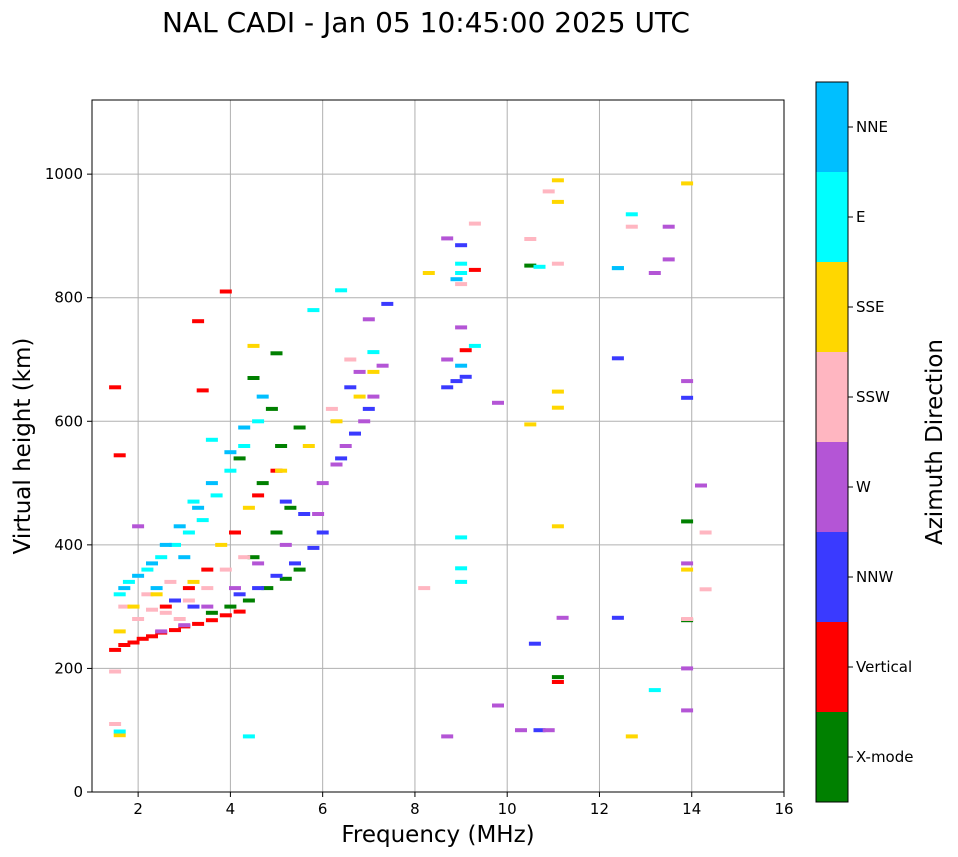 The image size is (958, 857). Describe the element at coordinates (935, 442) in the screenshot. I see `colorbar-label: Azimuth Direction` at that location.